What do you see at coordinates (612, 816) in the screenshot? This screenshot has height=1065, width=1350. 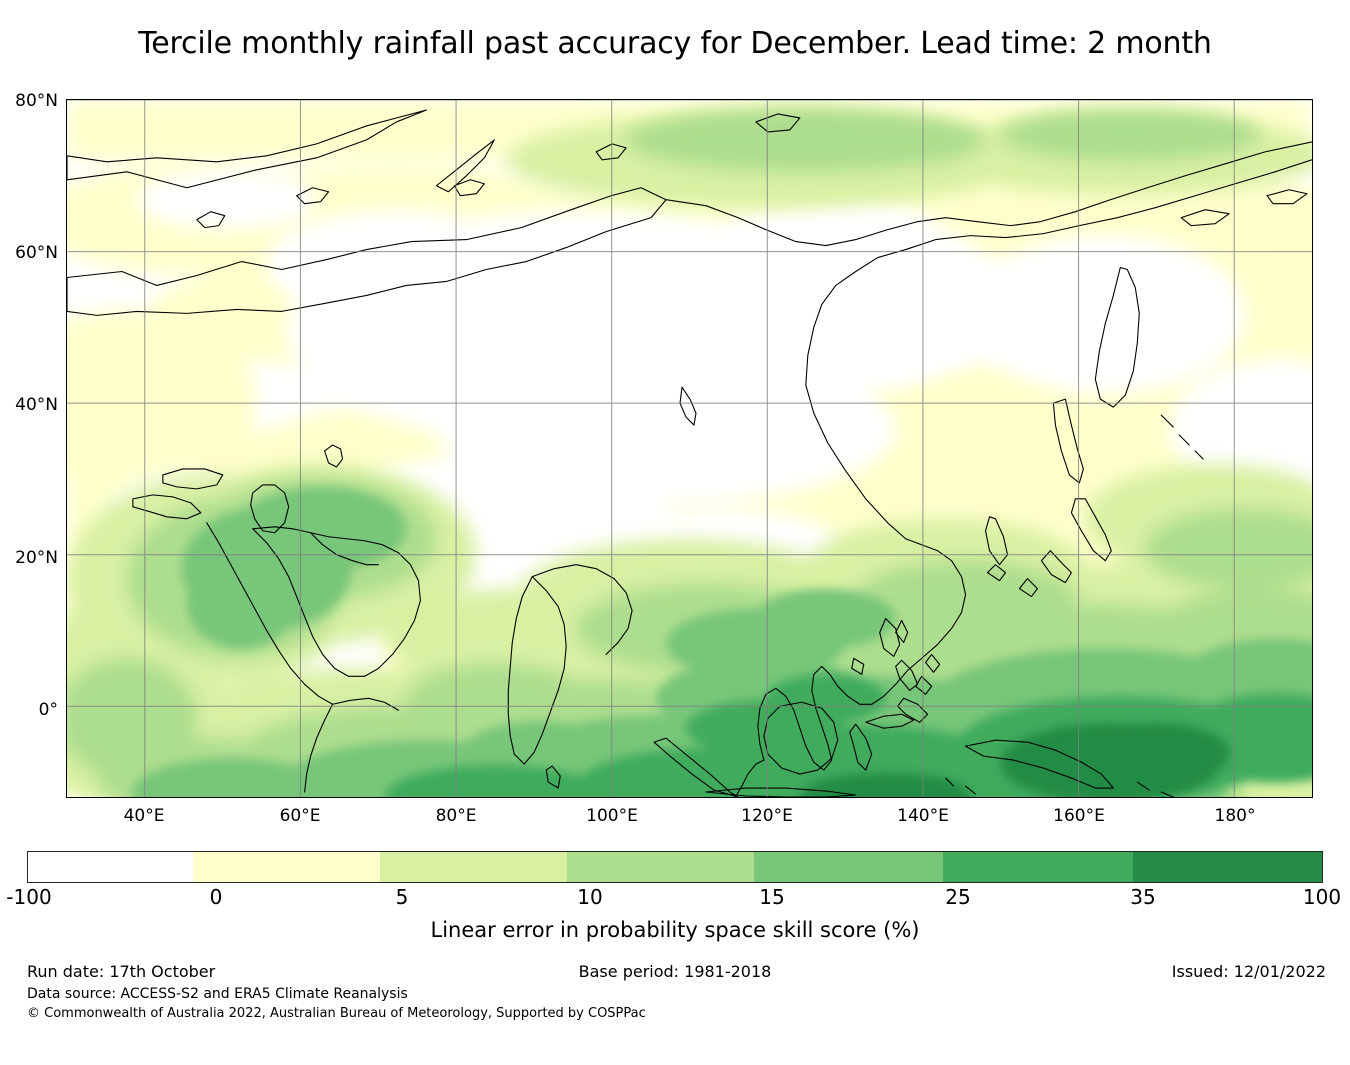 I see `x-tick-label-100e: 100°E` at bounding box center [612, 816].